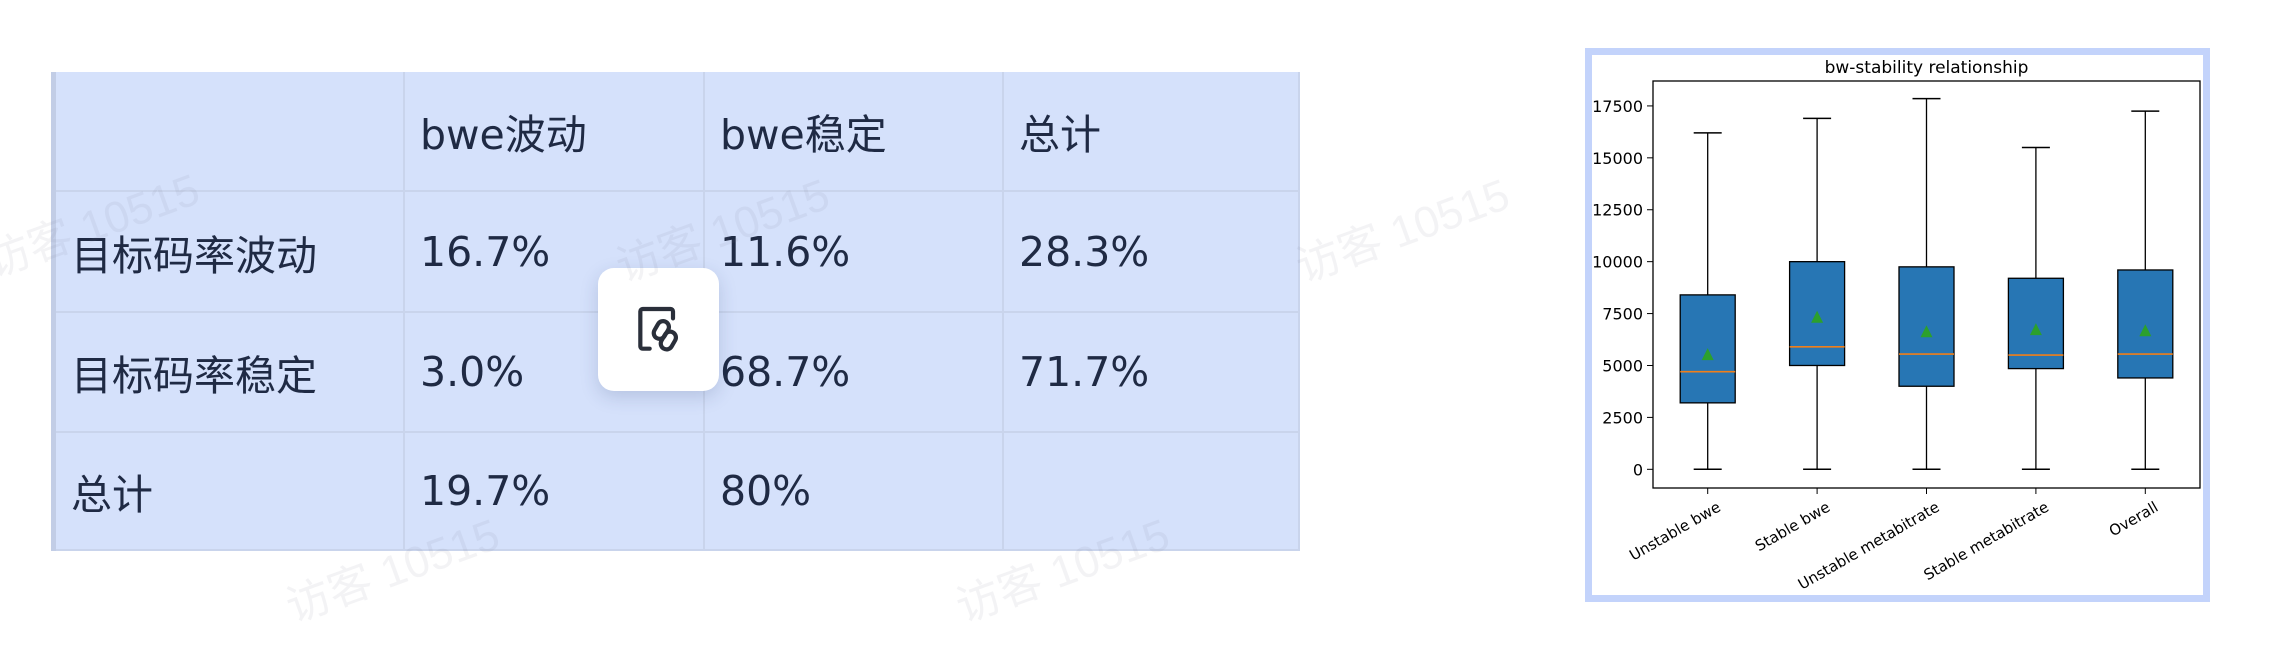  Describe the element at coordinates (854, 252) in the screenshot. I see `table-cell: 11.6%` at that location.